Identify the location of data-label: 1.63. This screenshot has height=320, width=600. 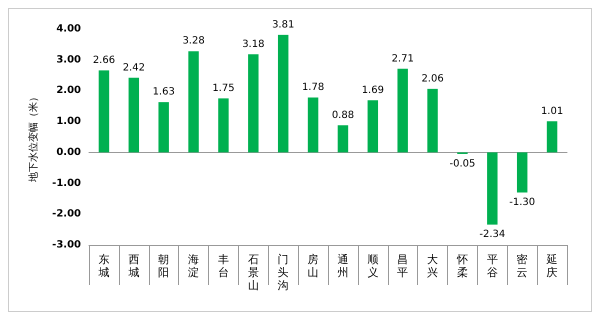
(163, 92).